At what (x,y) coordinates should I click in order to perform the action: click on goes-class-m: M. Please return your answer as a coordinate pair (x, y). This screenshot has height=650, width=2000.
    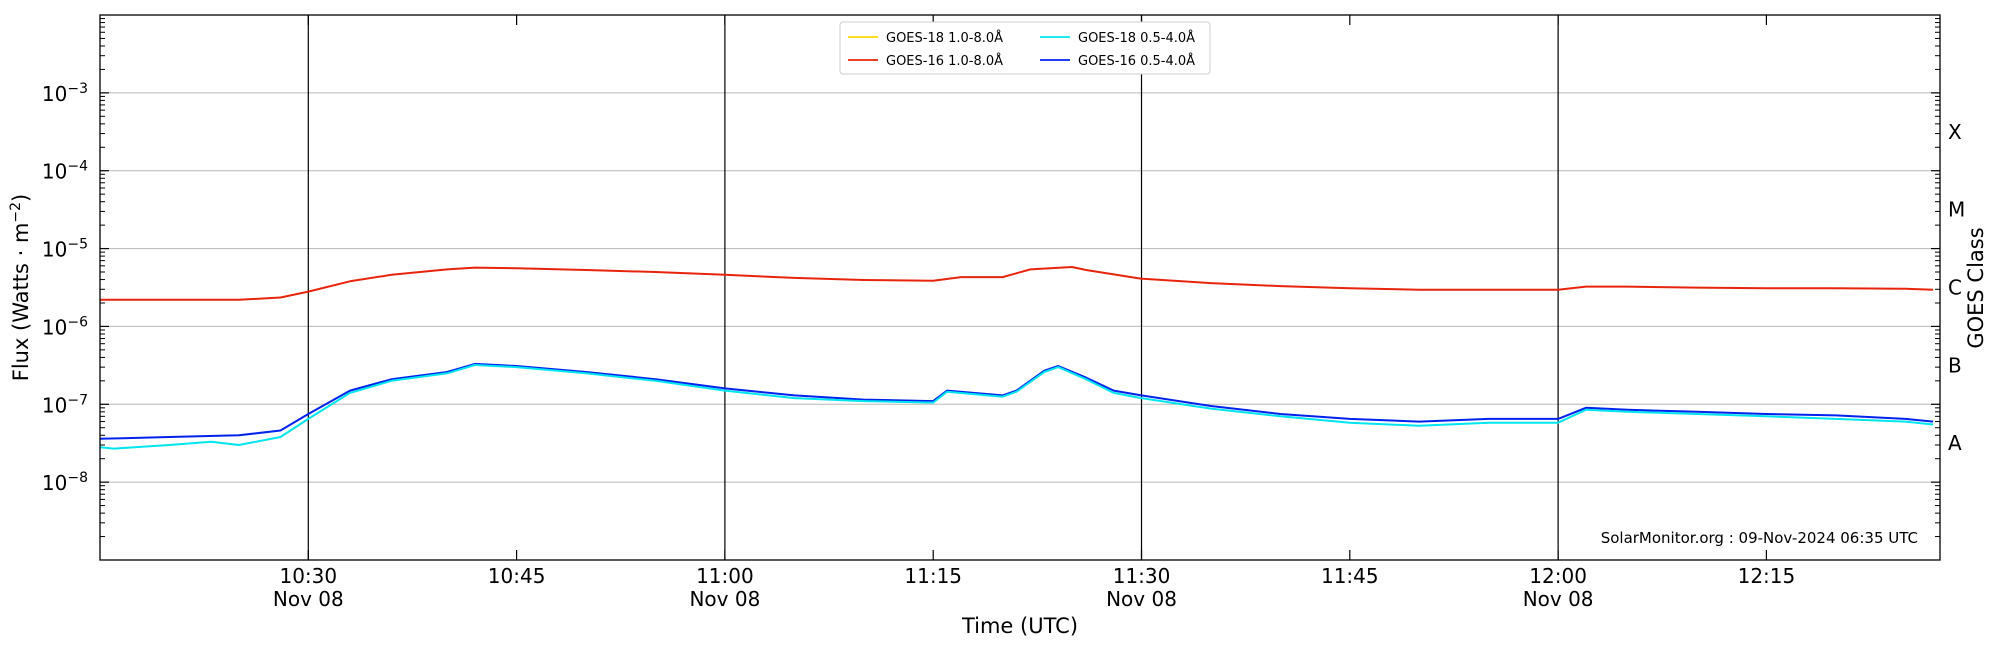
    Looking at the image, I should click on (1956, 210).